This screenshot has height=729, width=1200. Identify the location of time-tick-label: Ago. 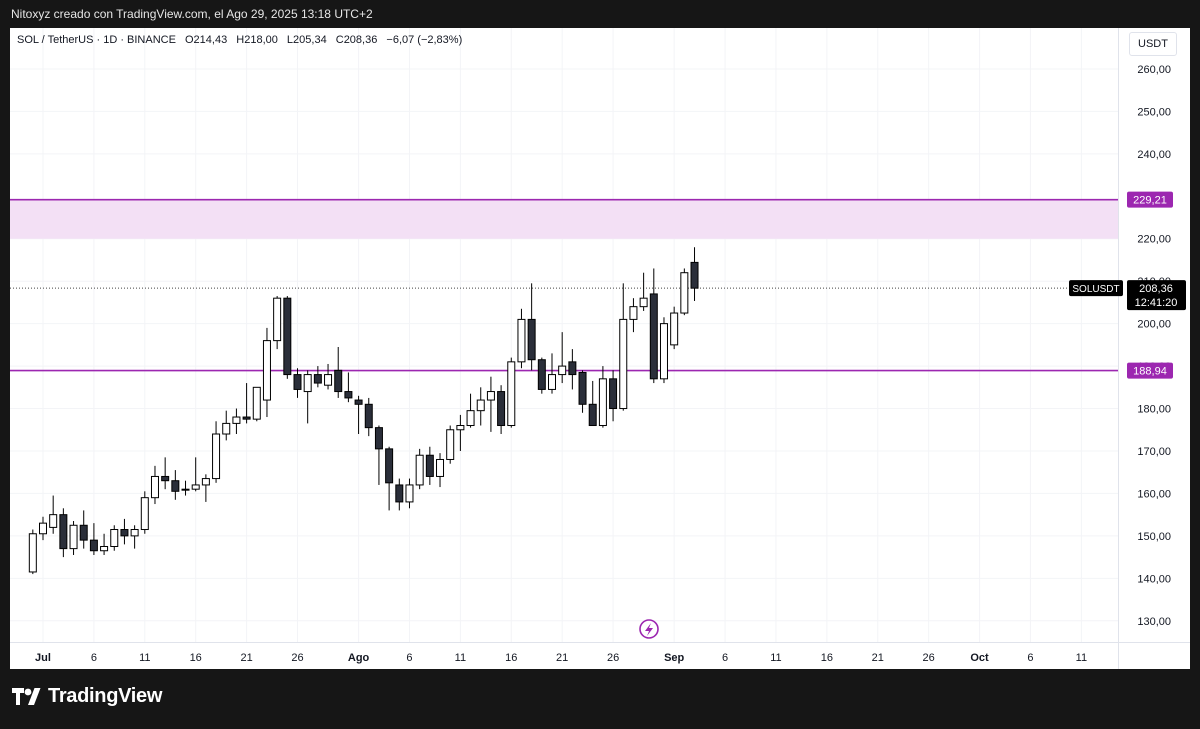
(359, 658).